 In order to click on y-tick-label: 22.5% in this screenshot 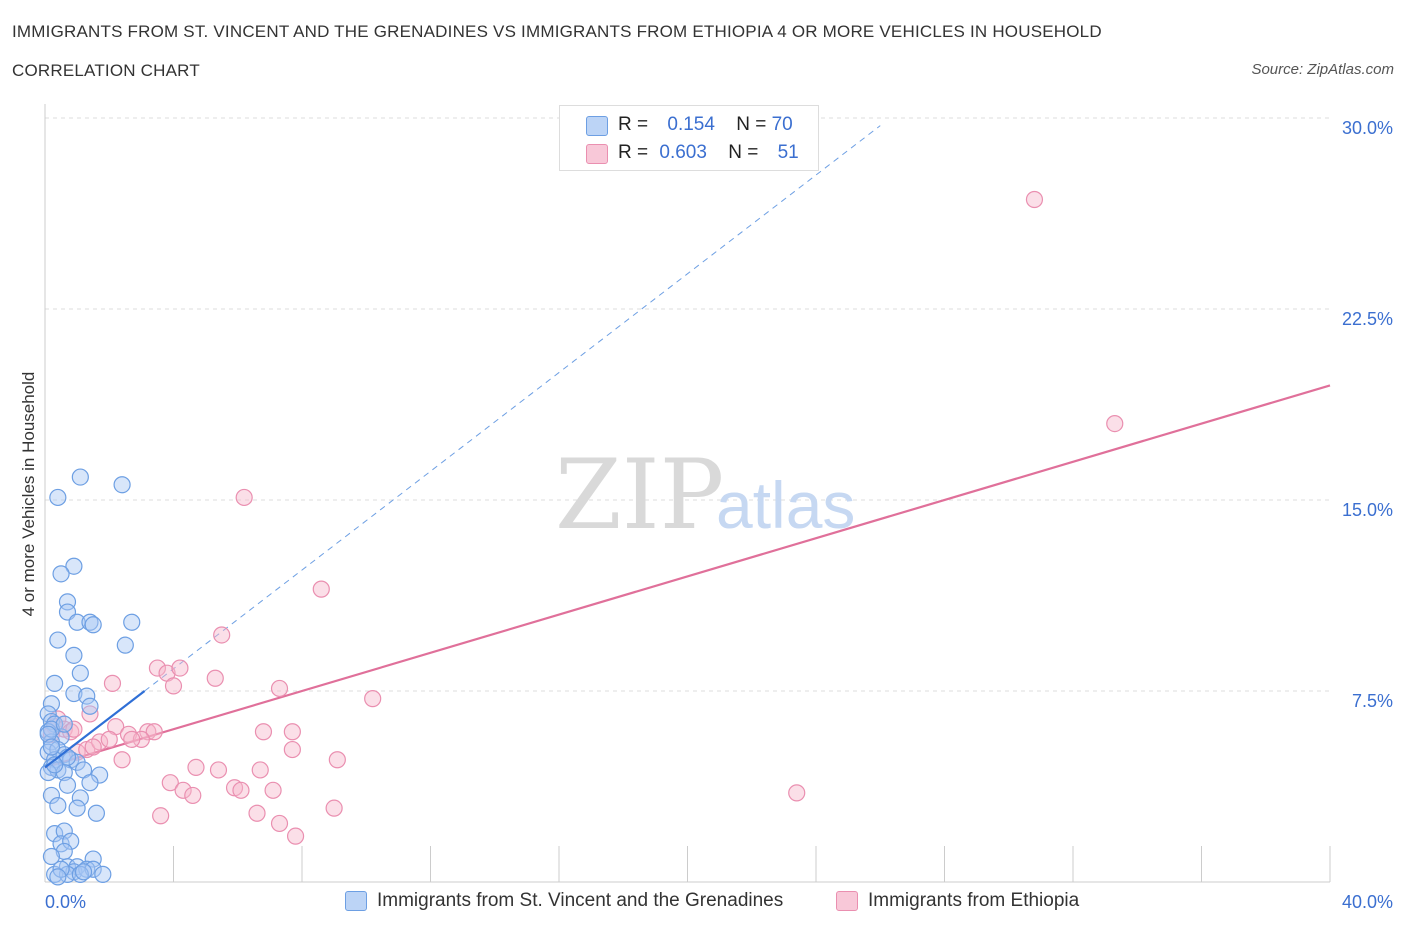, I will do `click(1367, 319)`.